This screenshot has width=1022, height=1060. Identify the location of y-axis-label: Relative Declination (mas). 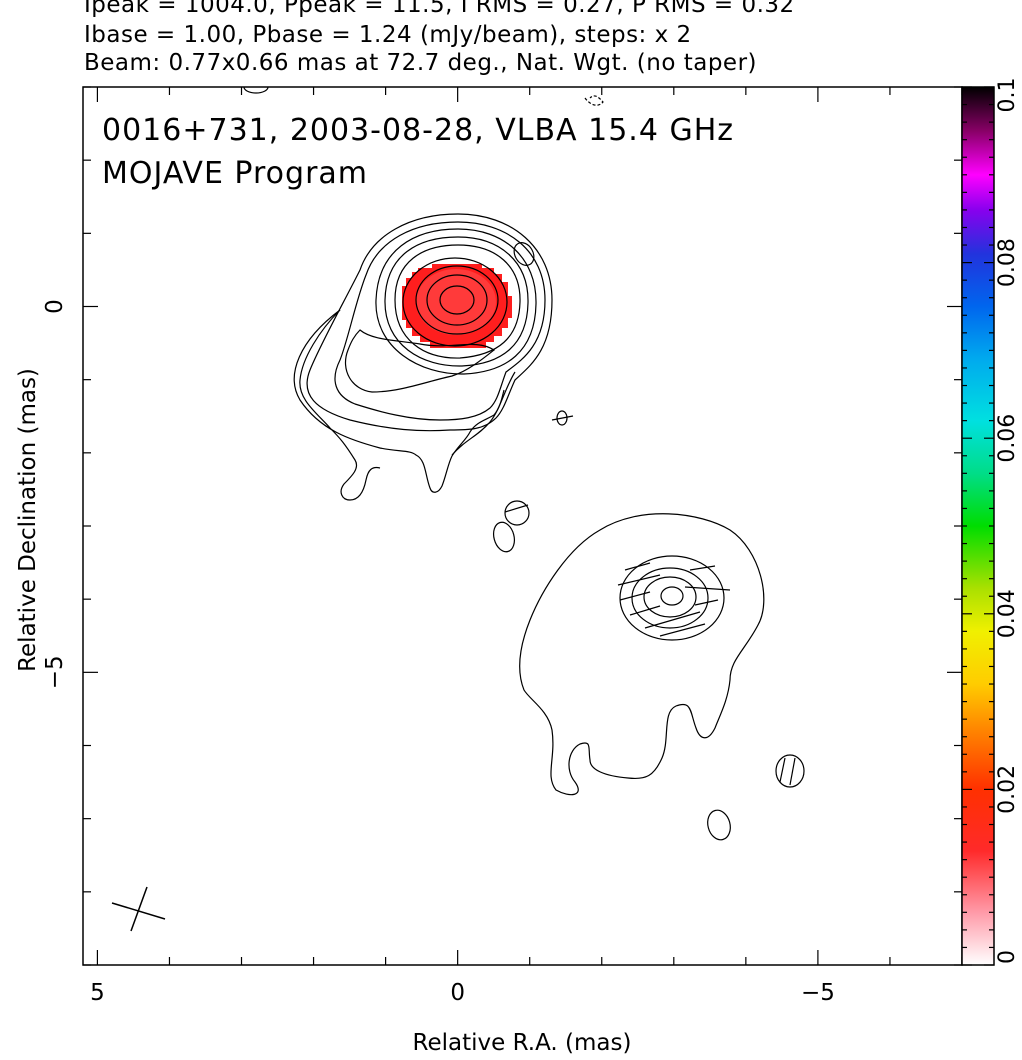
(28, 520).